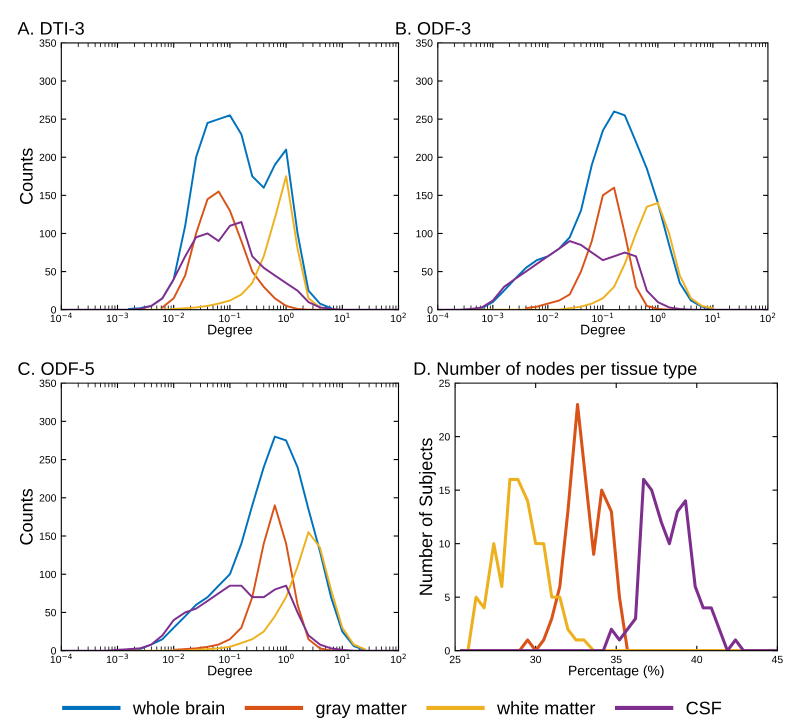 The image size is (786, 727). What do you see at coordinates (777, 660) in the screenshot?
I see `x-tick-label: 45` at bounding box center [777, 660].